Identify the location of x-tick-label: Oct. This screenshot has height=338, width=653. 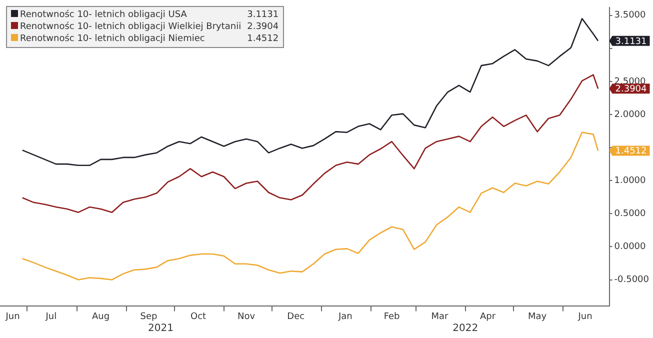
(198, 317).